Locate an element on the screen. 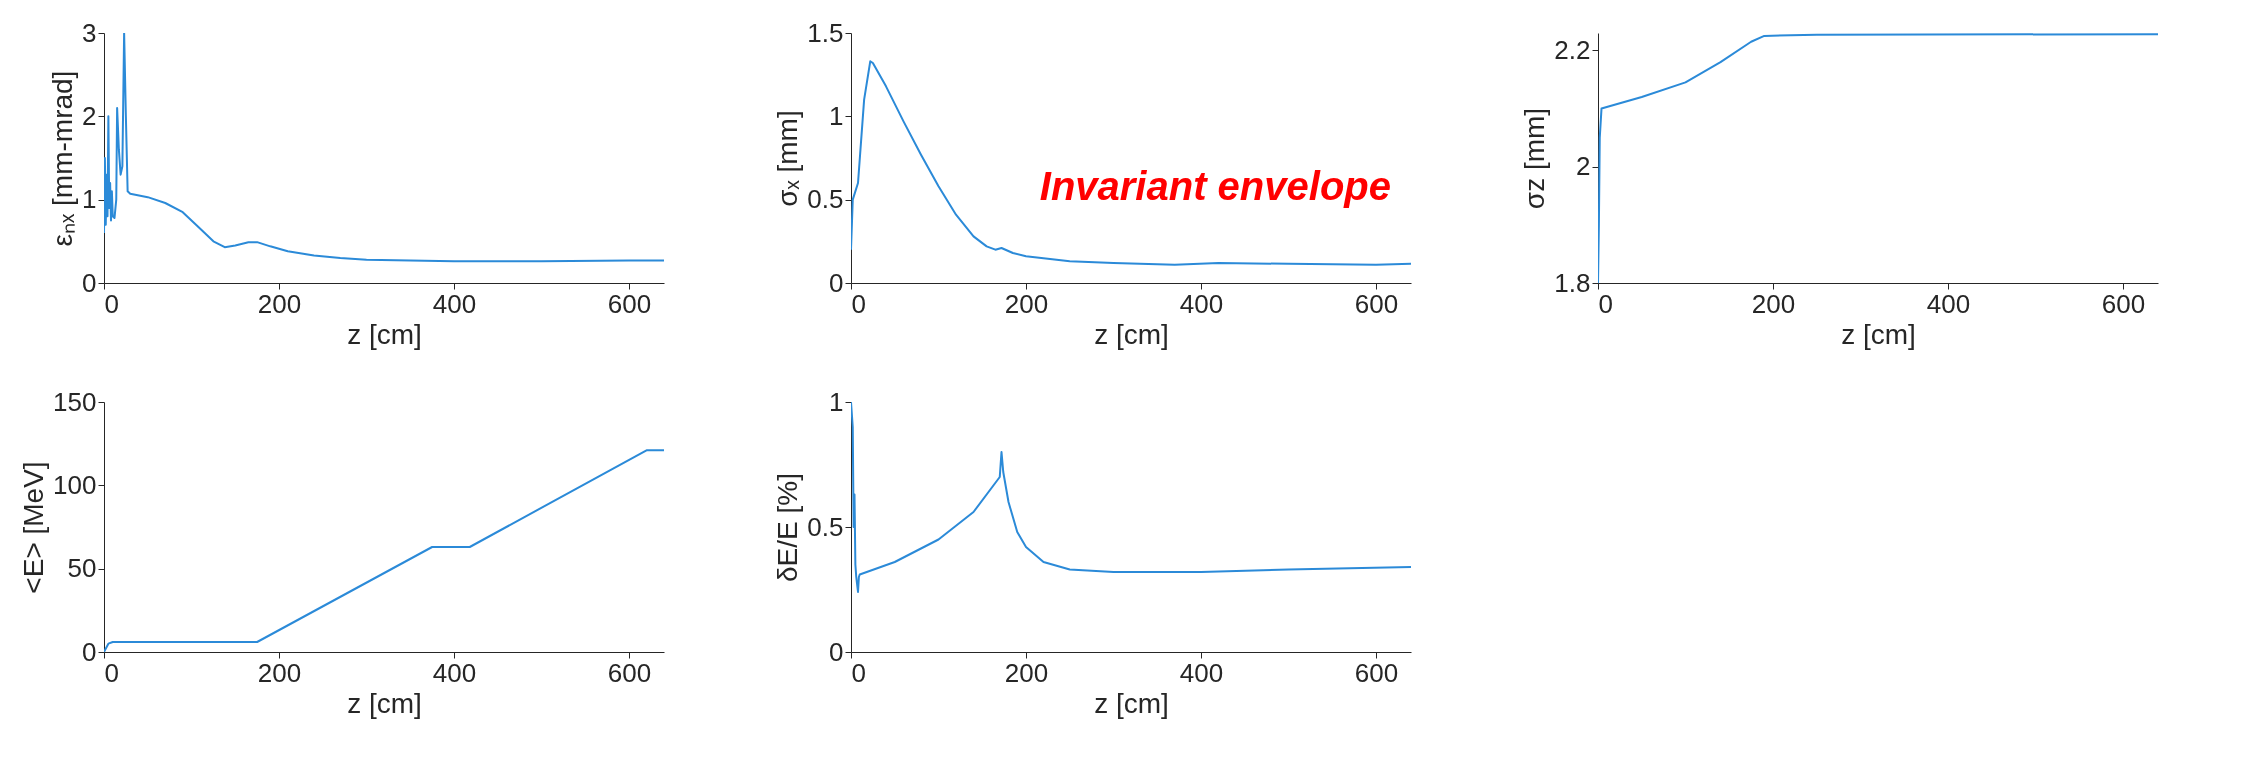  y-tick-label: 3 is located at coordinates (89, 32).